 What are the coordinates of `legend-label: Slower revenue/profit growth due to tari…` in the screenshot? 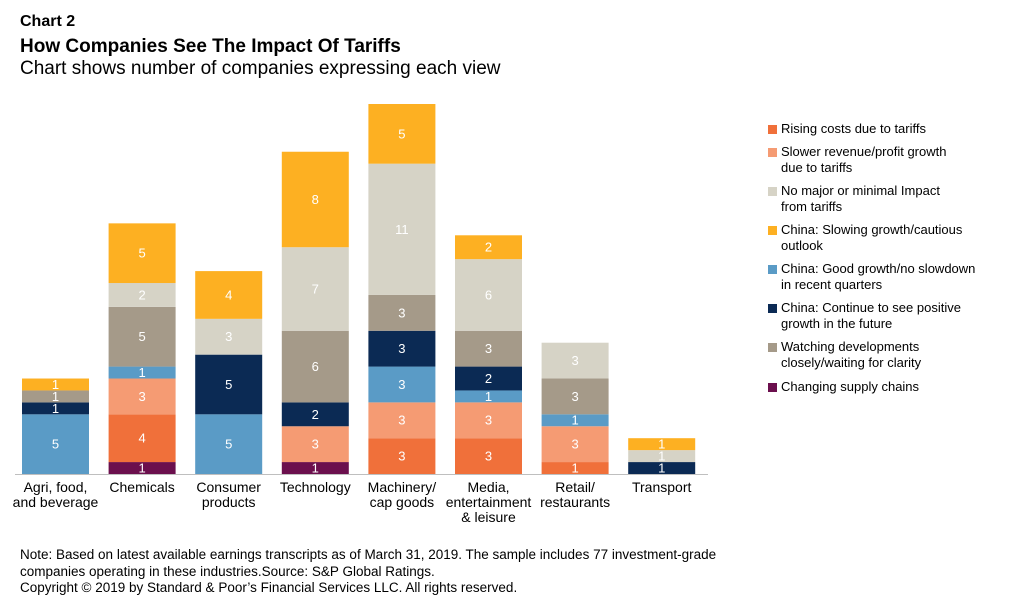 It's located at (864, 159).